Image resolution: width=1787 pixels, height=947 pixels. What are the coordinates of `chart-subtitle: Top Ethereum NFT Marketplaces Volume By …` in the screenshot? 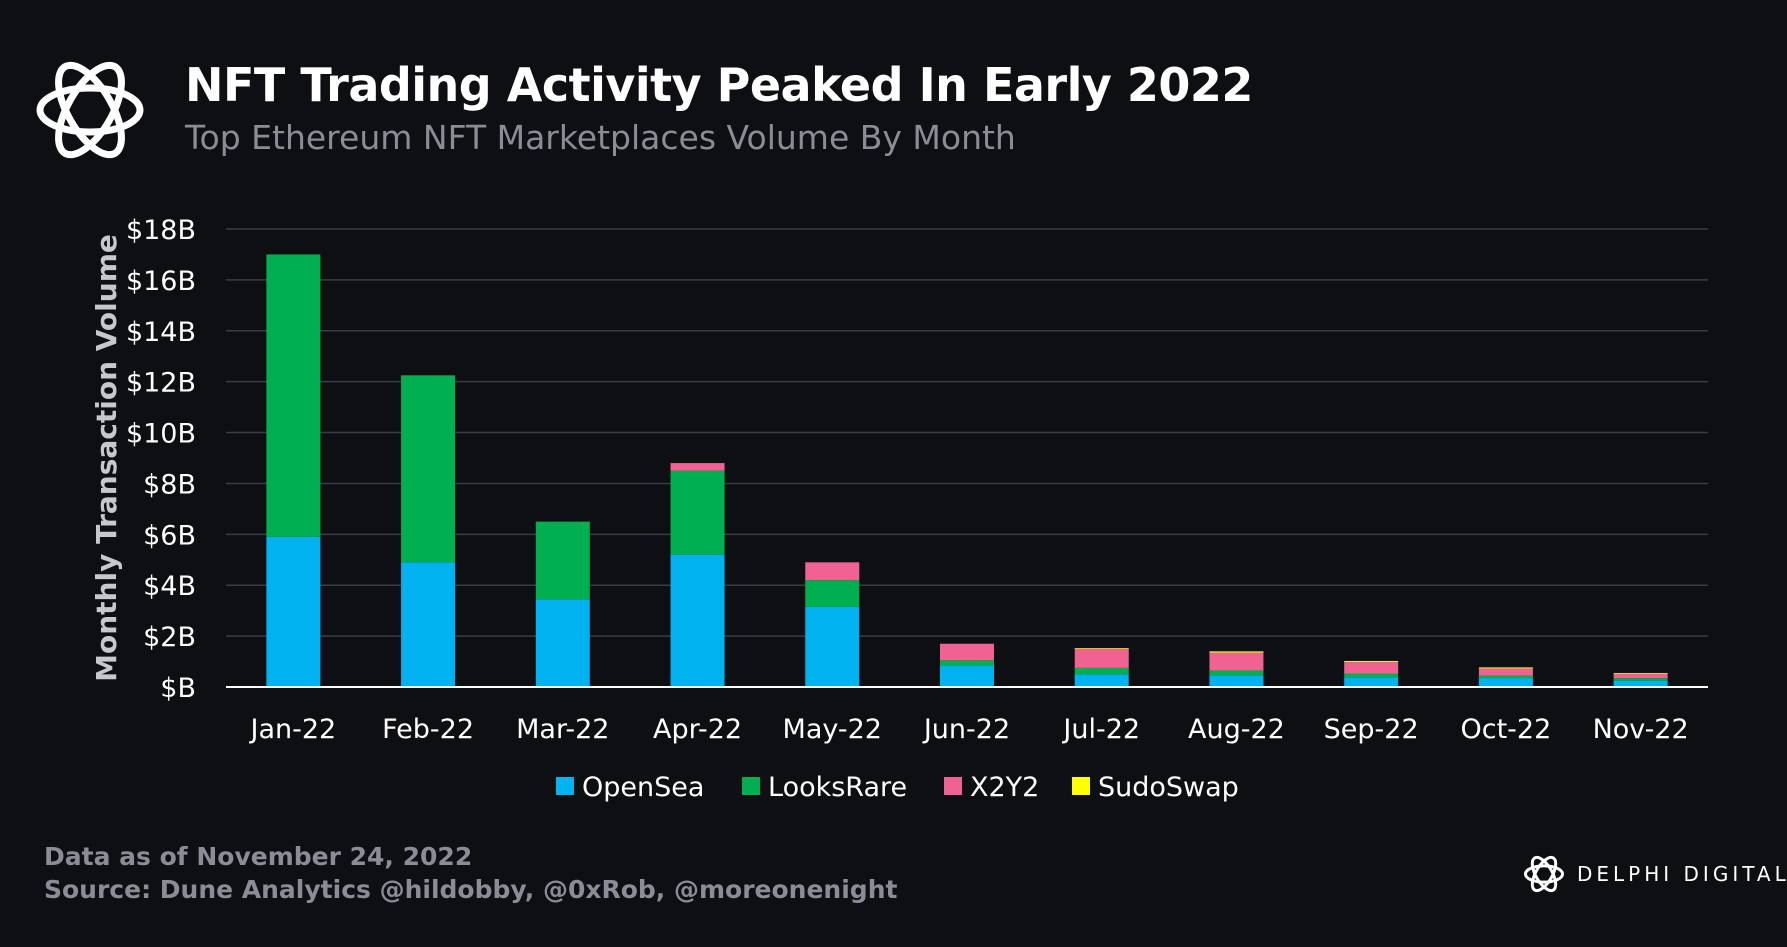 It's located at (600, 137).